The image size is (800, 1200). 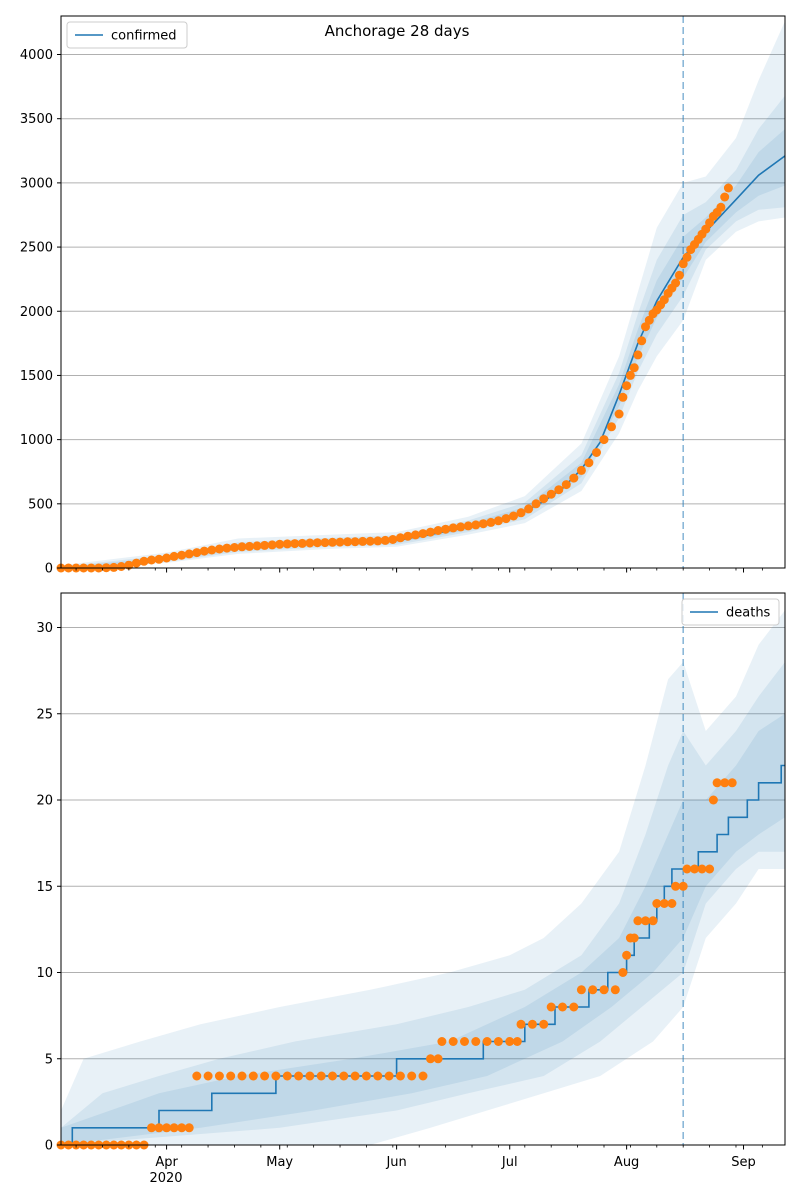 What do you see at coordinates (730, 612) in the screenshot?
I see `deaths-legend-box` at bounding box center [730, 612].